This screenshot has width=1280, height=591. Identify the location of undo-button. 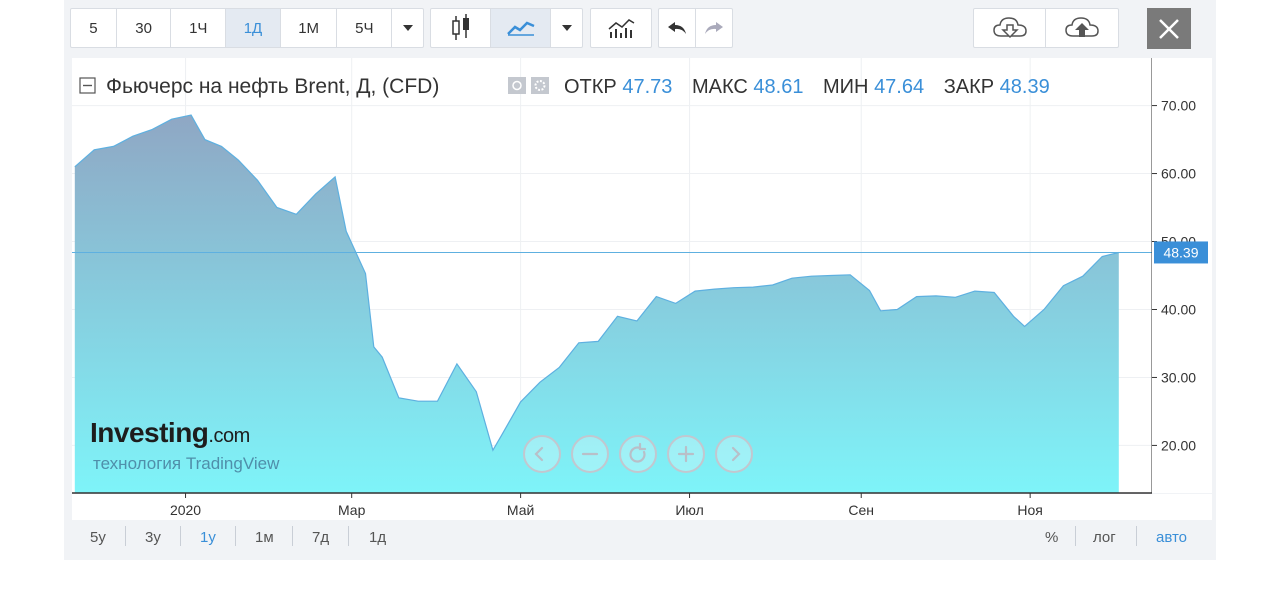
(677, 28).